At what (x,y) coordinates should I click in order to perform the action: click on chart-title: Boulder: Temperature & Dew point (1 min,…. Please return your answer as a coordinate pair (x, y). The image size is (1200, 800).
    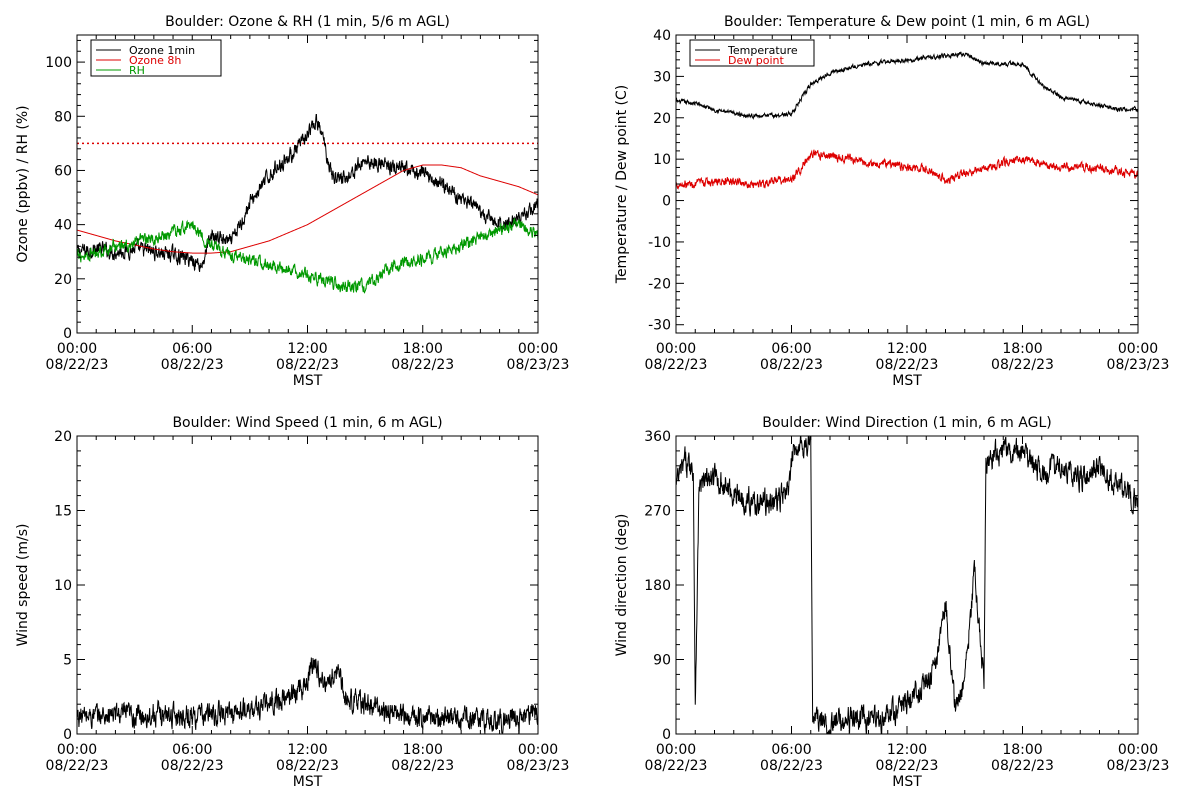
    Looking at the image, I should click on (907, 22).